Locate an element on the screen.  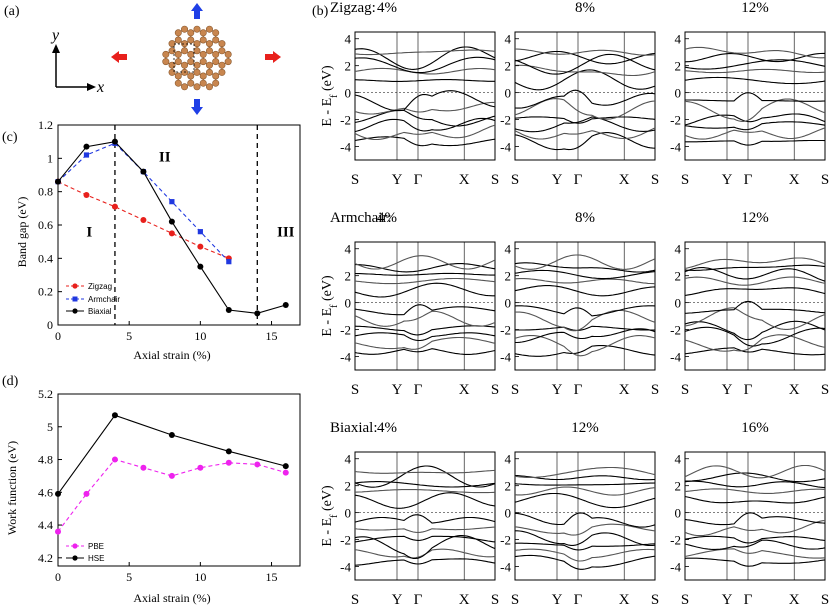
region-label: III is located at coordinates (286, 233).